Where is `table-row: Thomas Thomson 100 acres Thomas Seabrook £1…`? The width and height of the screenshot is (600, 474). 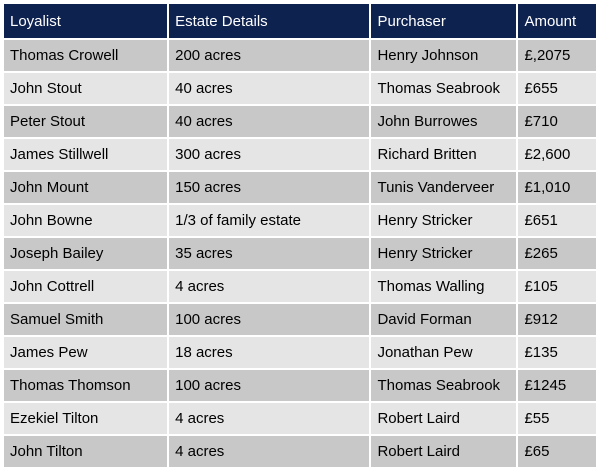 table-row: Thomas Thomson 100 acres Thomas Seabrook £1… is located at coordinates (300, 385).